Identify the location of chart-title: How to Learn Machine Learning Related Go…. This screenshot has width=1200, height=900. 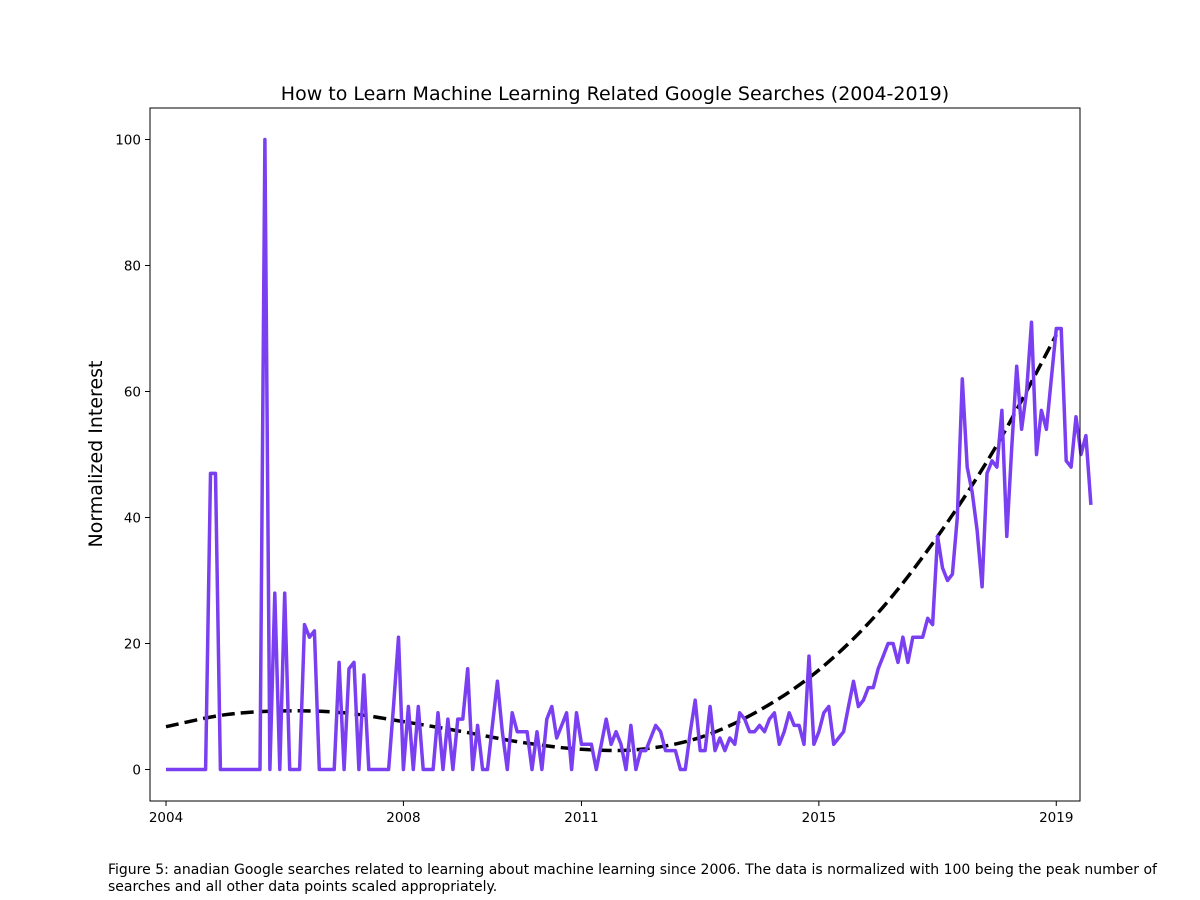
(615, 94).